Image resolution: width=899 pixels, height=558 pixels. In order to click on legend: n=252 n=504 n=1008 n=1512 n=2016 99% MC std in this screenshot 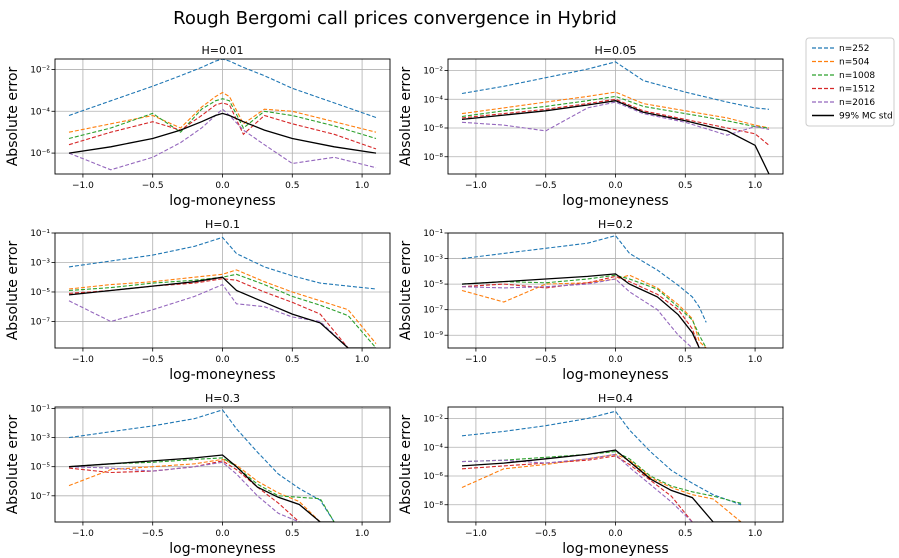, I will do `click(850, 82)`.